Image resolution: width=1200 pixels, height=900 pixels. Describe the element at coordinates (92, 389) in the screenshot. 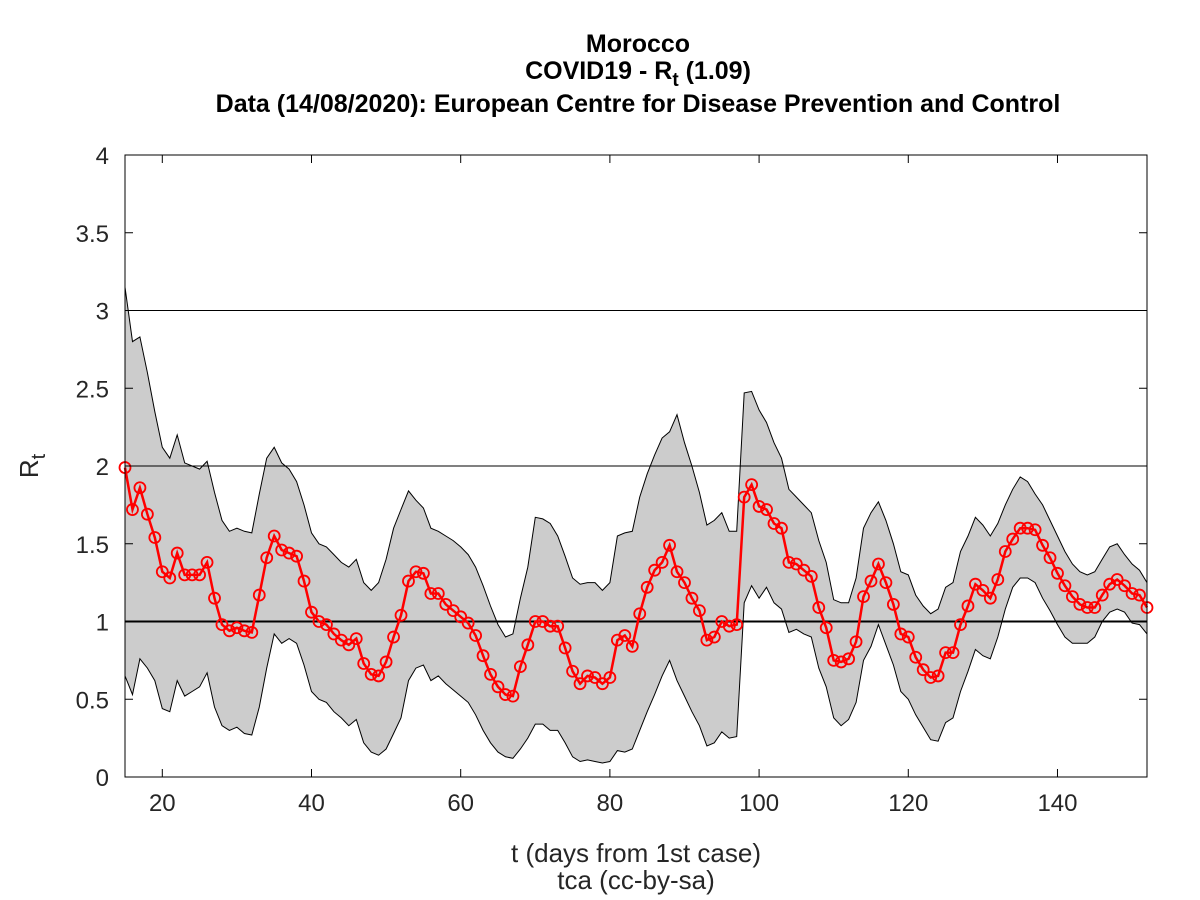

I see `y-tick-label: 2.5` at that location.